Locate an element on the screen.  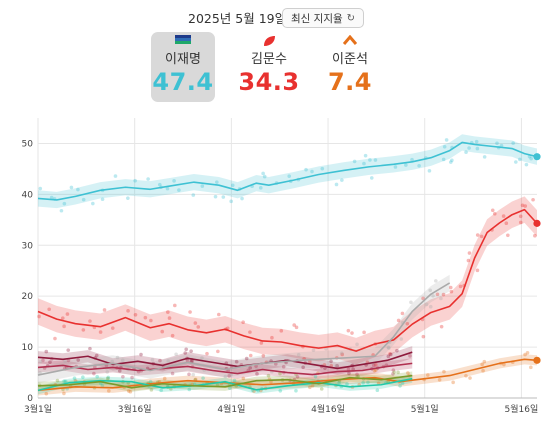
latest-support-button: 최신 지지율 ↻ is located at coordinates (323, 18).